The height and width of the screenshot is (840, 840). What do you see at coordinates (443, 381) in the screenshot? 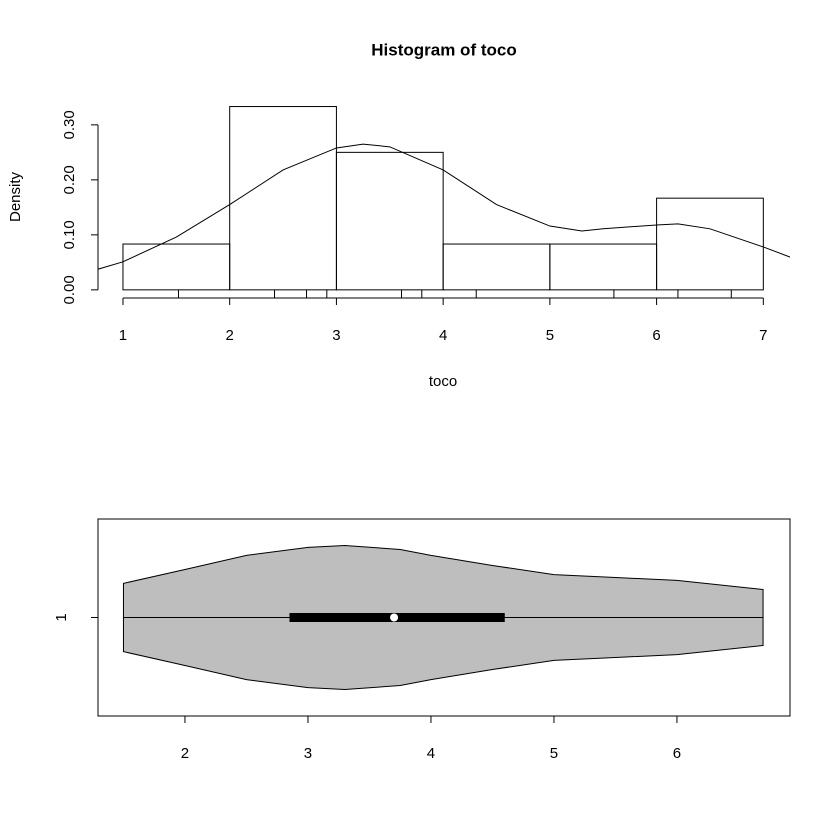
I see `x-axis-label: toco` at bounding box center [443, 381].